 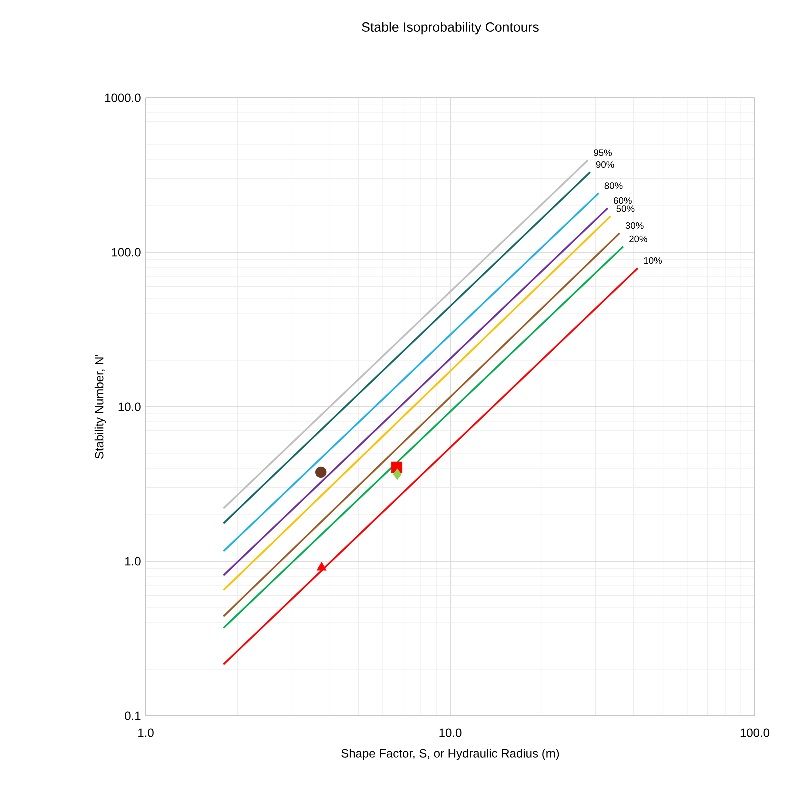 What do you see at coordinates (623, 201) in the screenshot?
I see `series-label: 60%` at bounding box center [623, 201].